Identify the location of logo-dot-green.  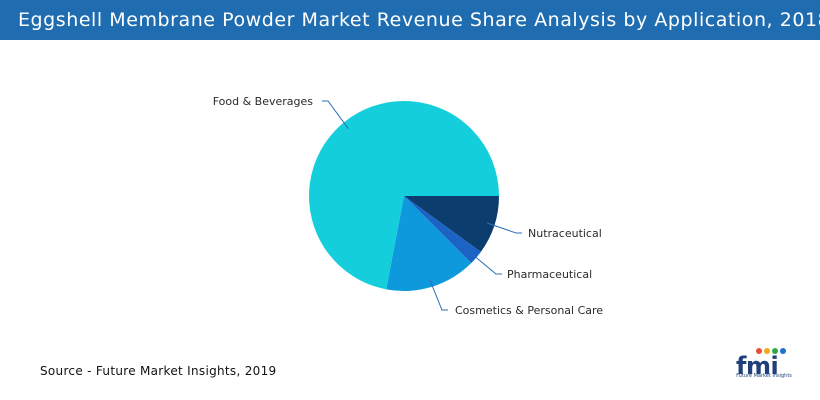
(775, 351).